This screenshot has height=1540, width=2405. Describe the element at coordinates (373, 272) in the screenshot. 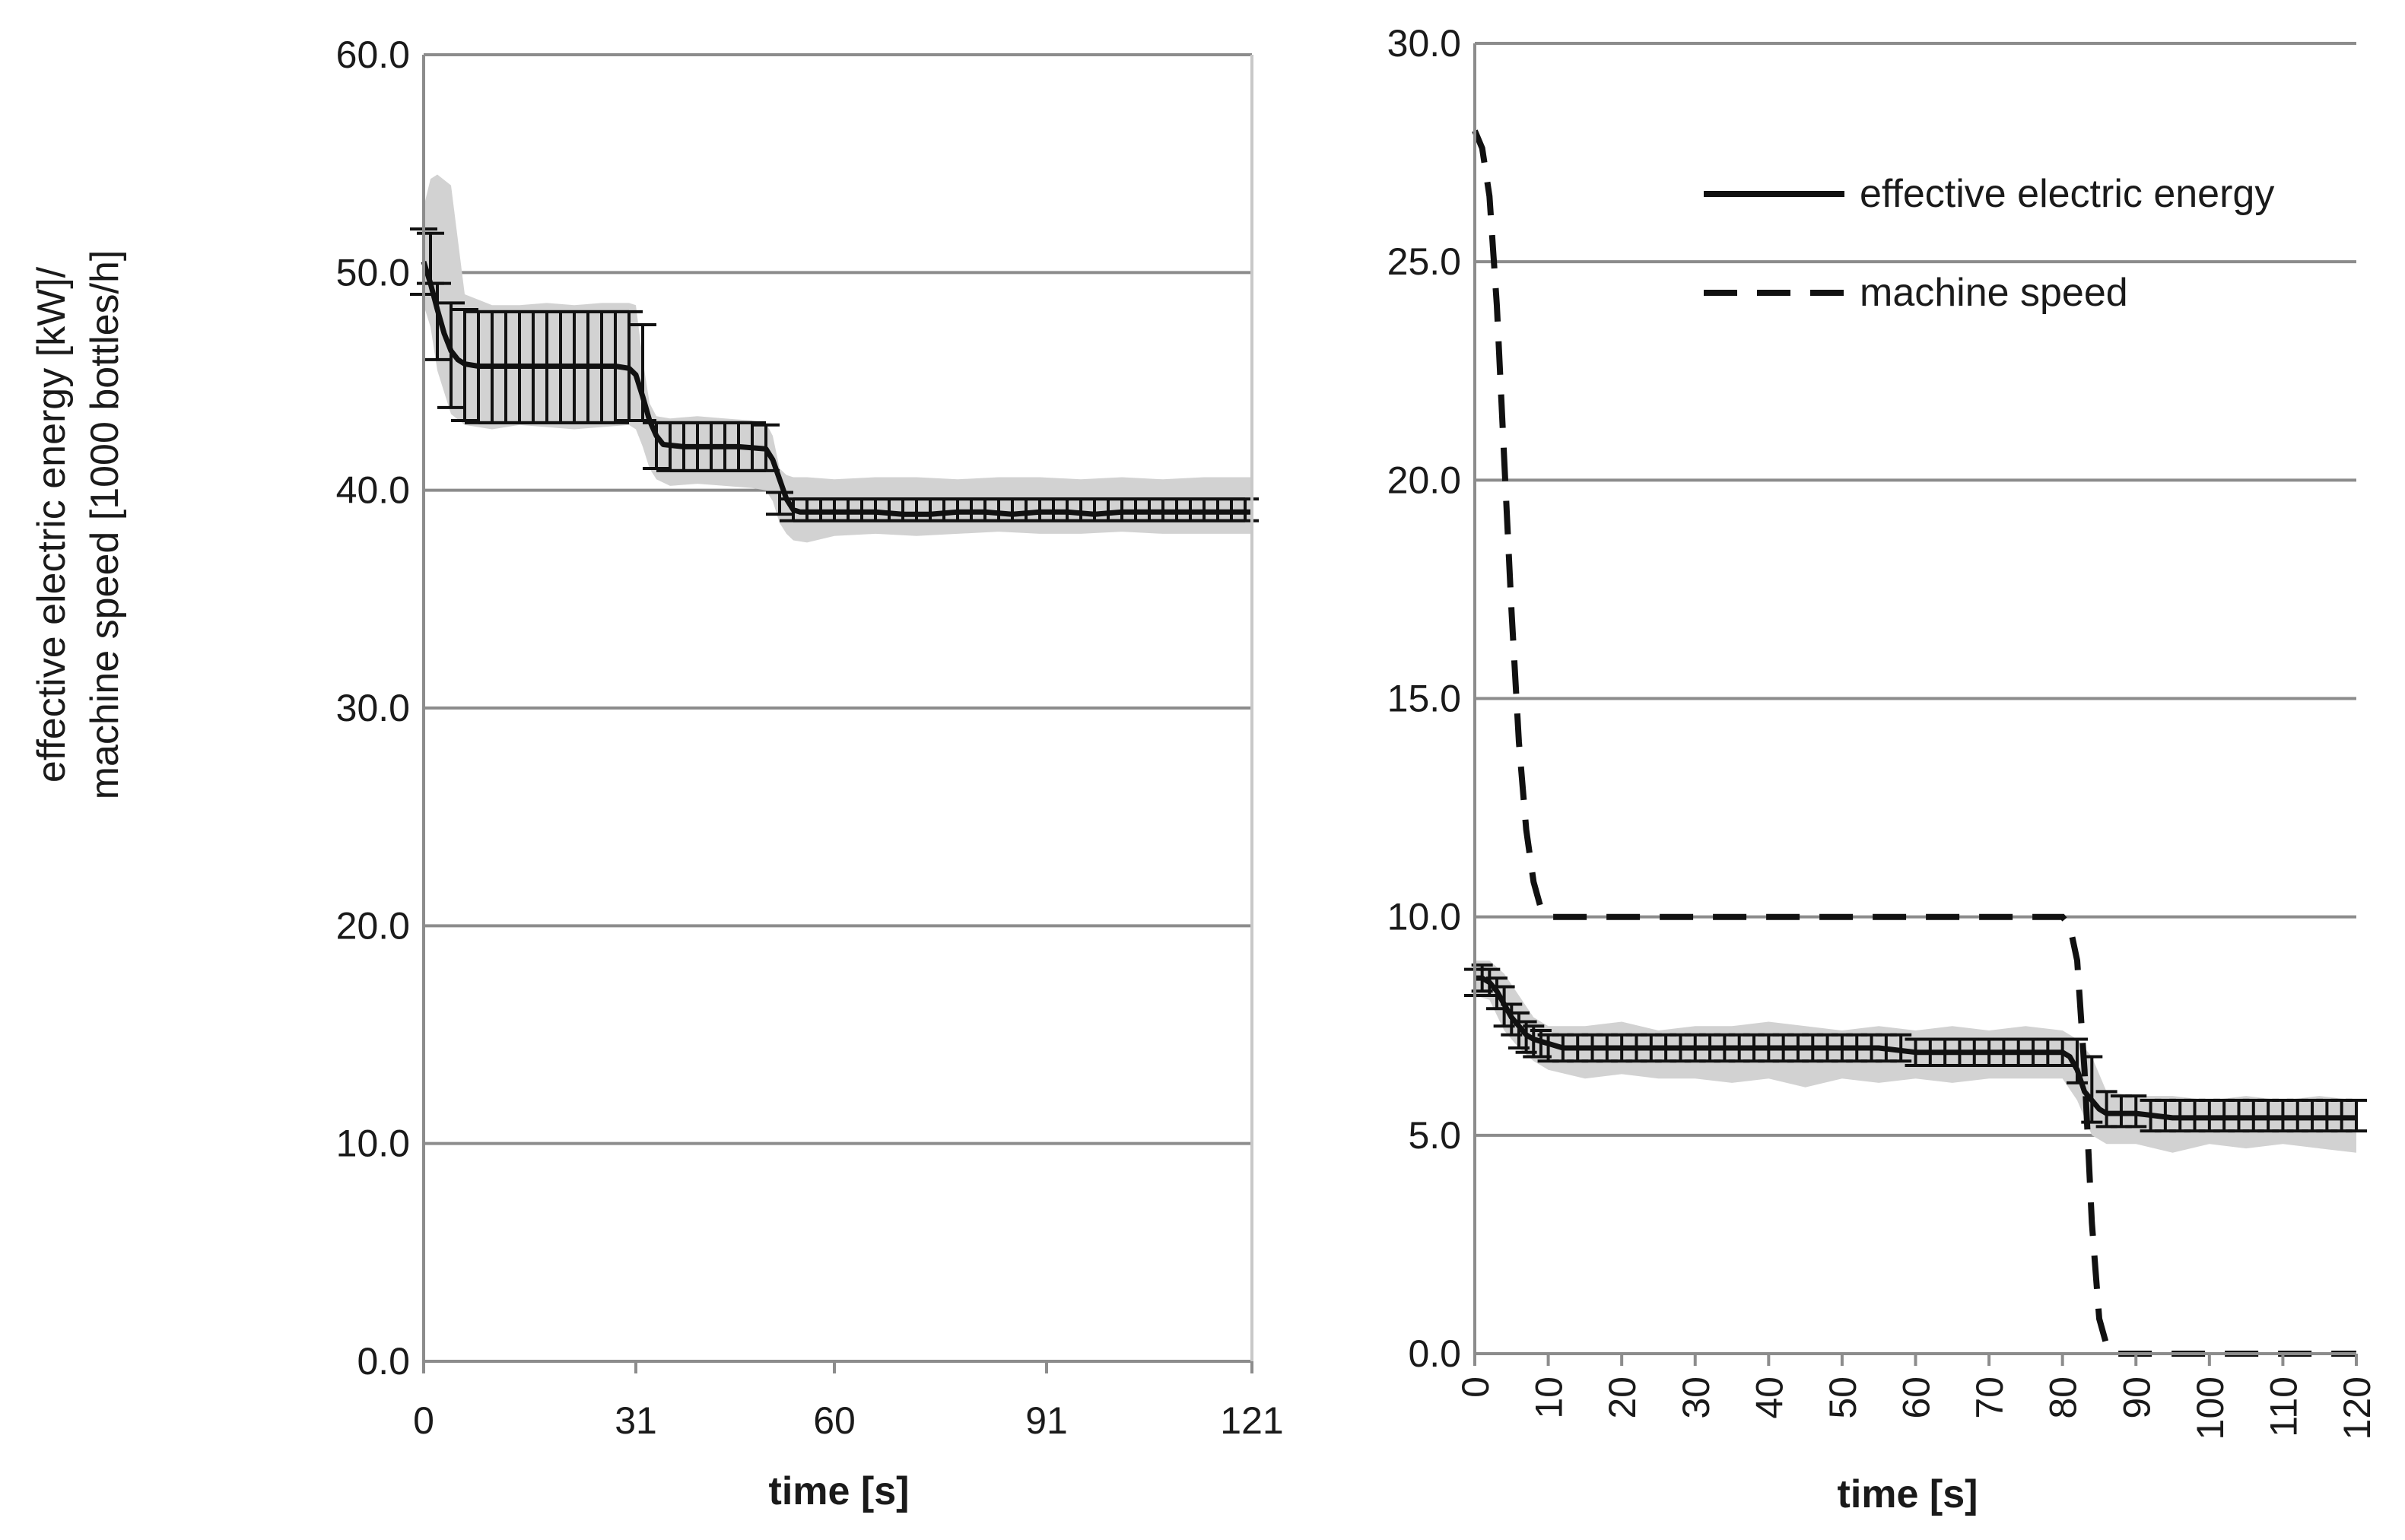

I see `left-y-tick-label: 50.0` at that location.